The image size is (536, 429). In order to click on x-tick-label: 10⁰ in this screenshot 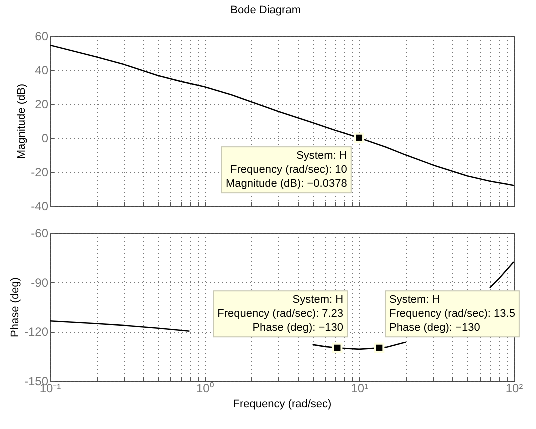, I will do `click(205, 389)`.